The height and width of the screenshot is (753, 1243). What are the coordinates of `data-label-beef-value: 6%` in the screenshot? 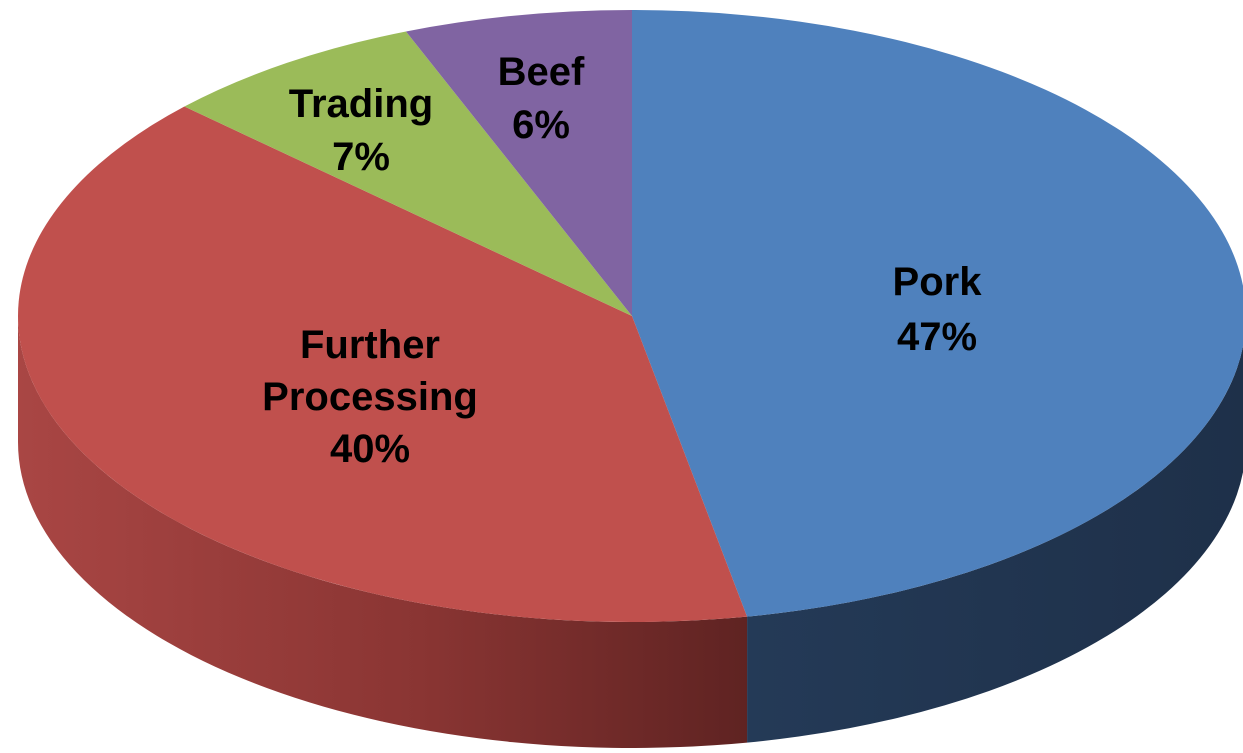 It's located at (541, 125).